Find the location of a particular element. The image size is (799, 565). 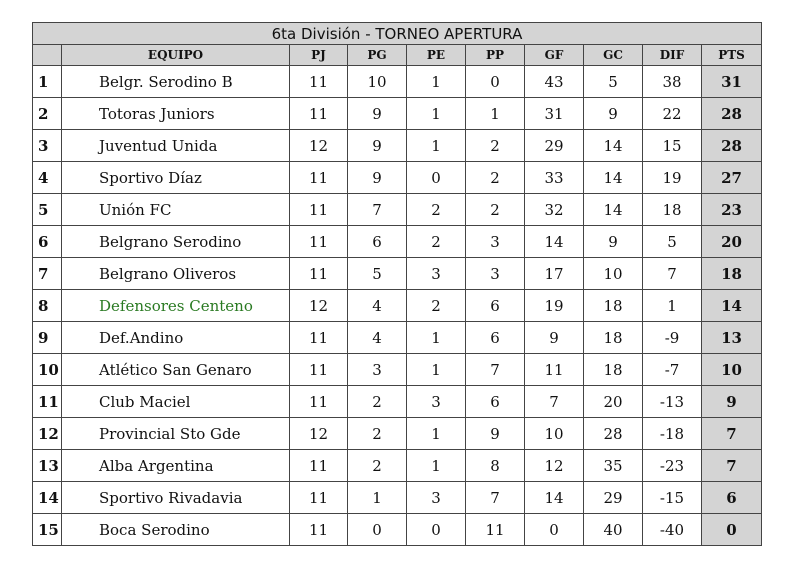

stat-cell: 19 is located at coordinates (672, 177).